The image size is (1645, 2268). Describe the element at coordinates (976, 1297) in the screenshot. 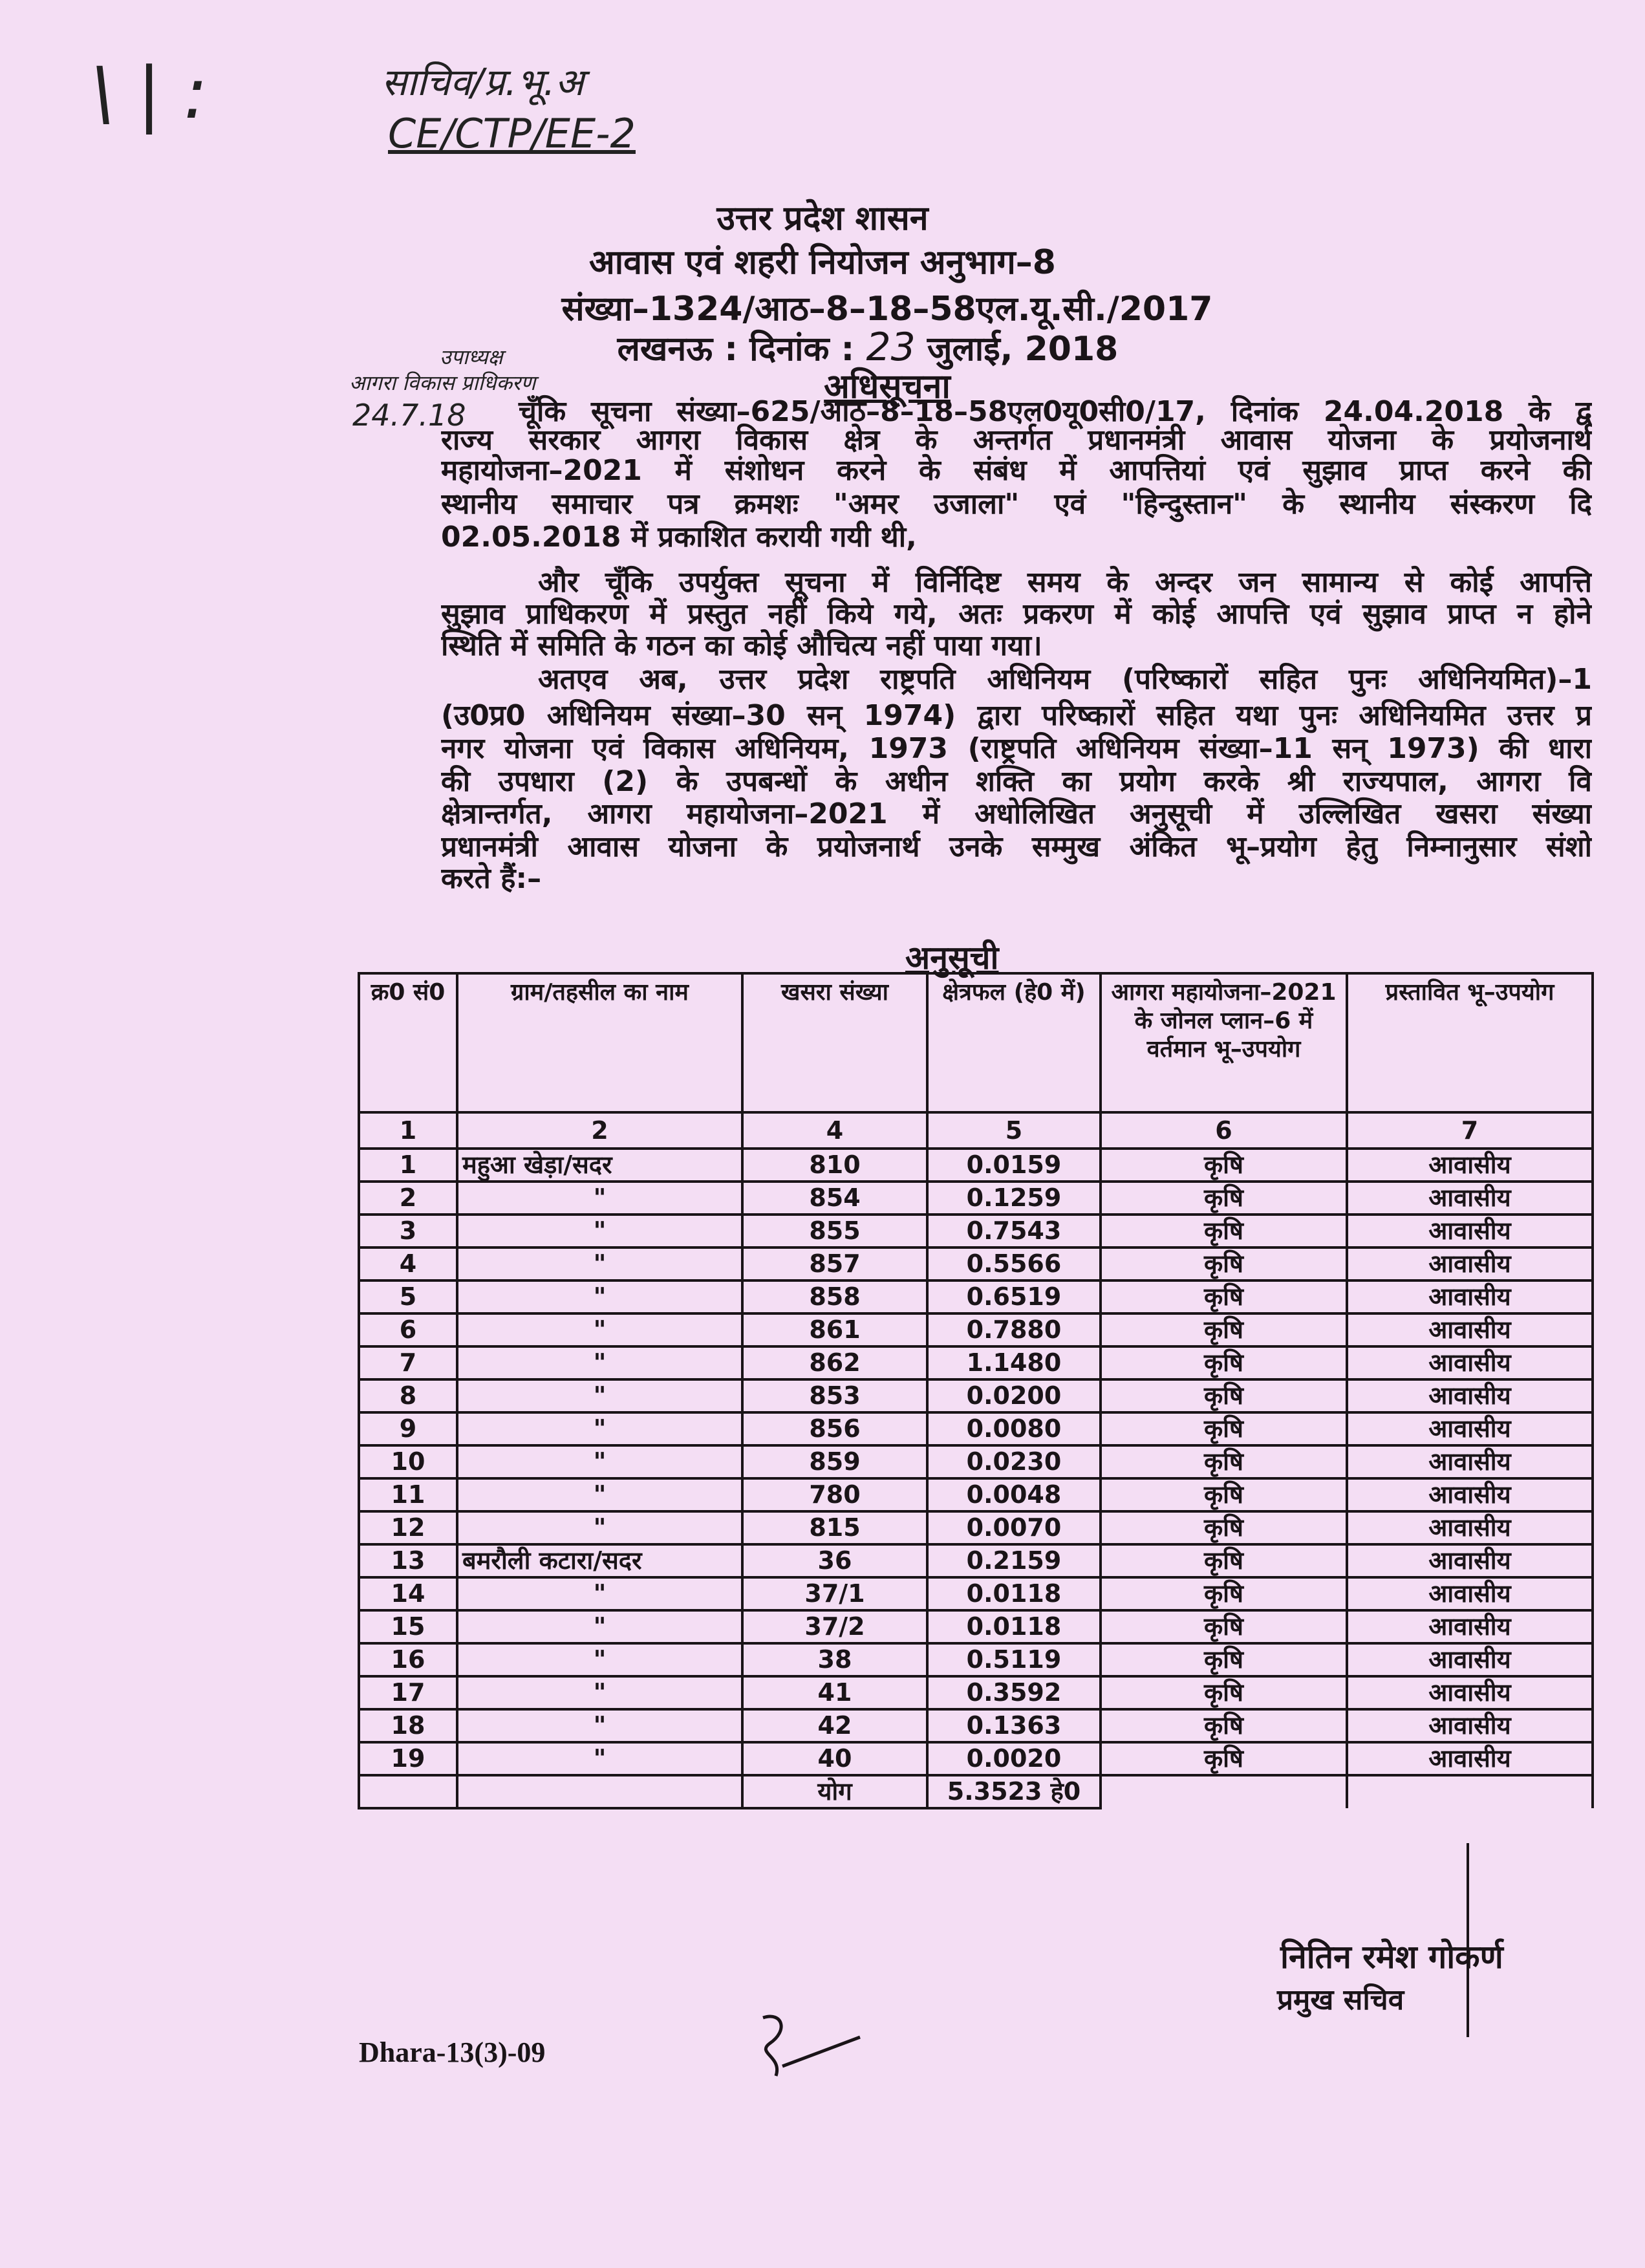

I see `table-row: 5 " 858 0.6519 कृषि आवासीय` at that location.